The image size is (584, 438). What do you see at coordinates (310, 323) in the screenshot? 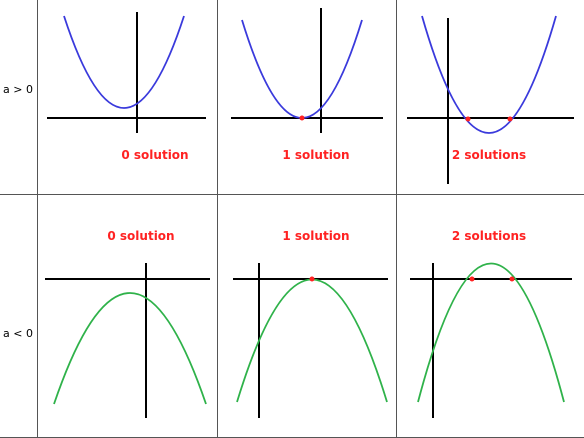
I see `cell-a-negative-1-solution: 1 solution` at bounding box center [310, 323].